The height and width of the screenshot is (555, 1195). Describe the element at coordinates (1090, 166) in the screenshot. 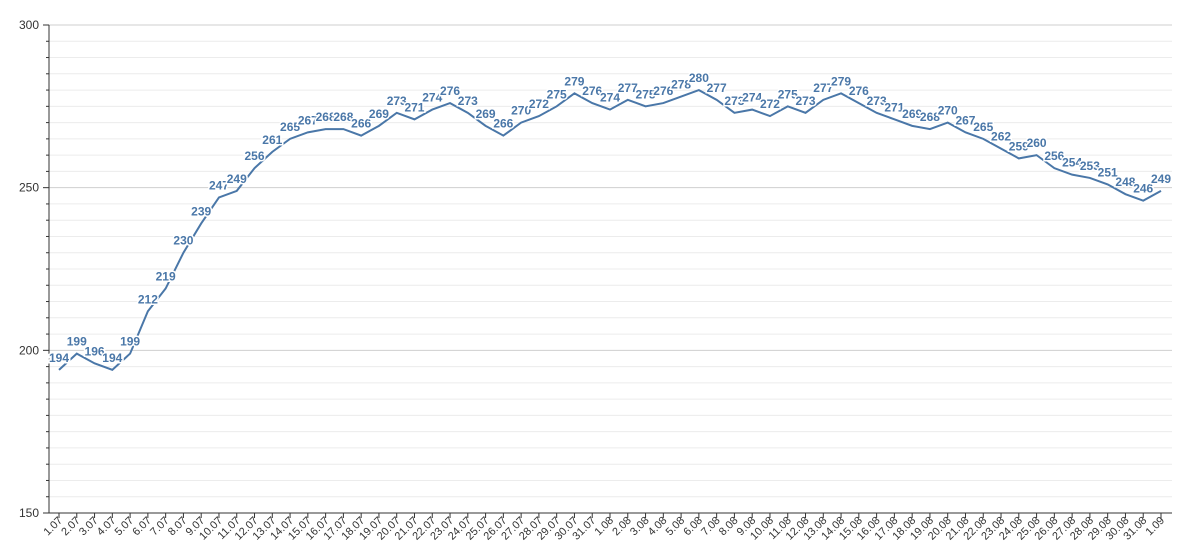

I see `data-label: 253` at that location.